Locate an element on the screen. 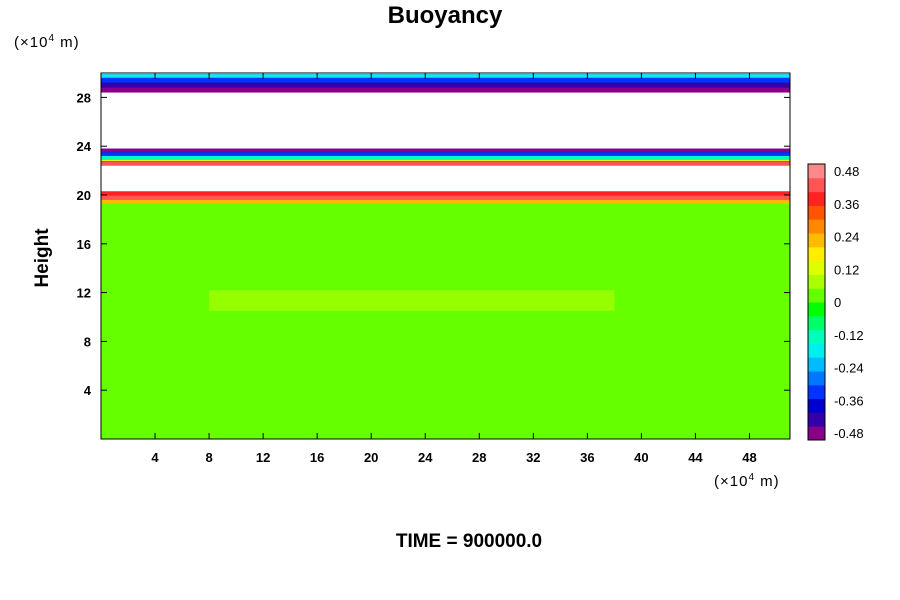 The image size is (900, 600). colorbar-label: -0.24 is located at coordinates (849, 368).